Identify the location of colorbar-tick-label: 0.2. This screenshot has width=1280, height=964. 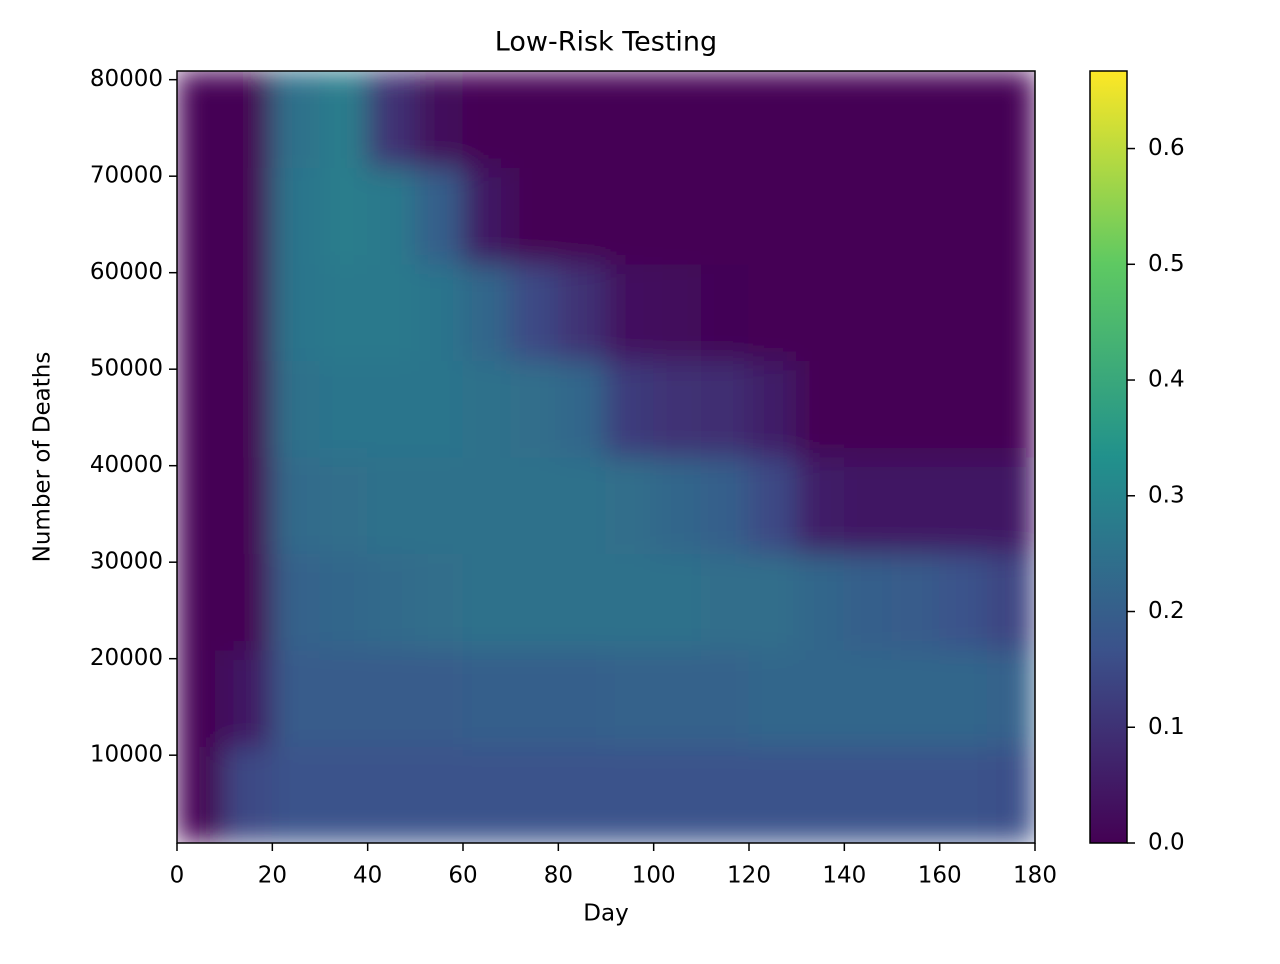
(1166, 611).